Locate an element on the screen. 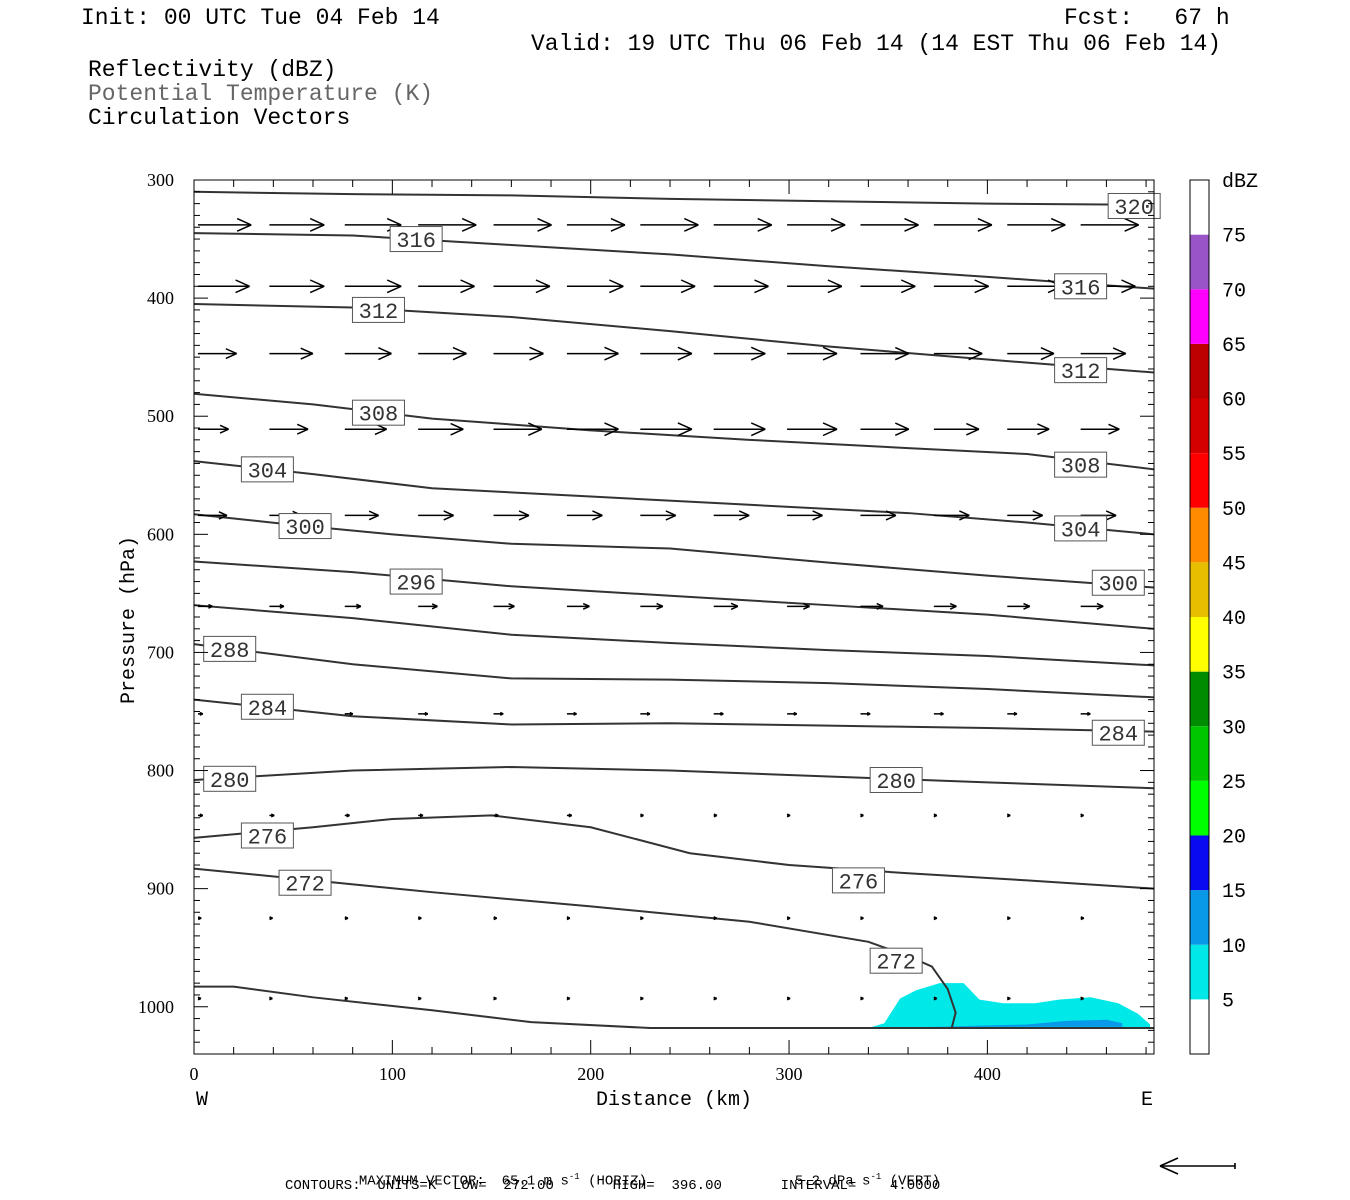 Image resolution: width=1350 pixels, height=1200 pixels. field-vectors-label: Circulation Vectors is located at coordinates (219, 118).